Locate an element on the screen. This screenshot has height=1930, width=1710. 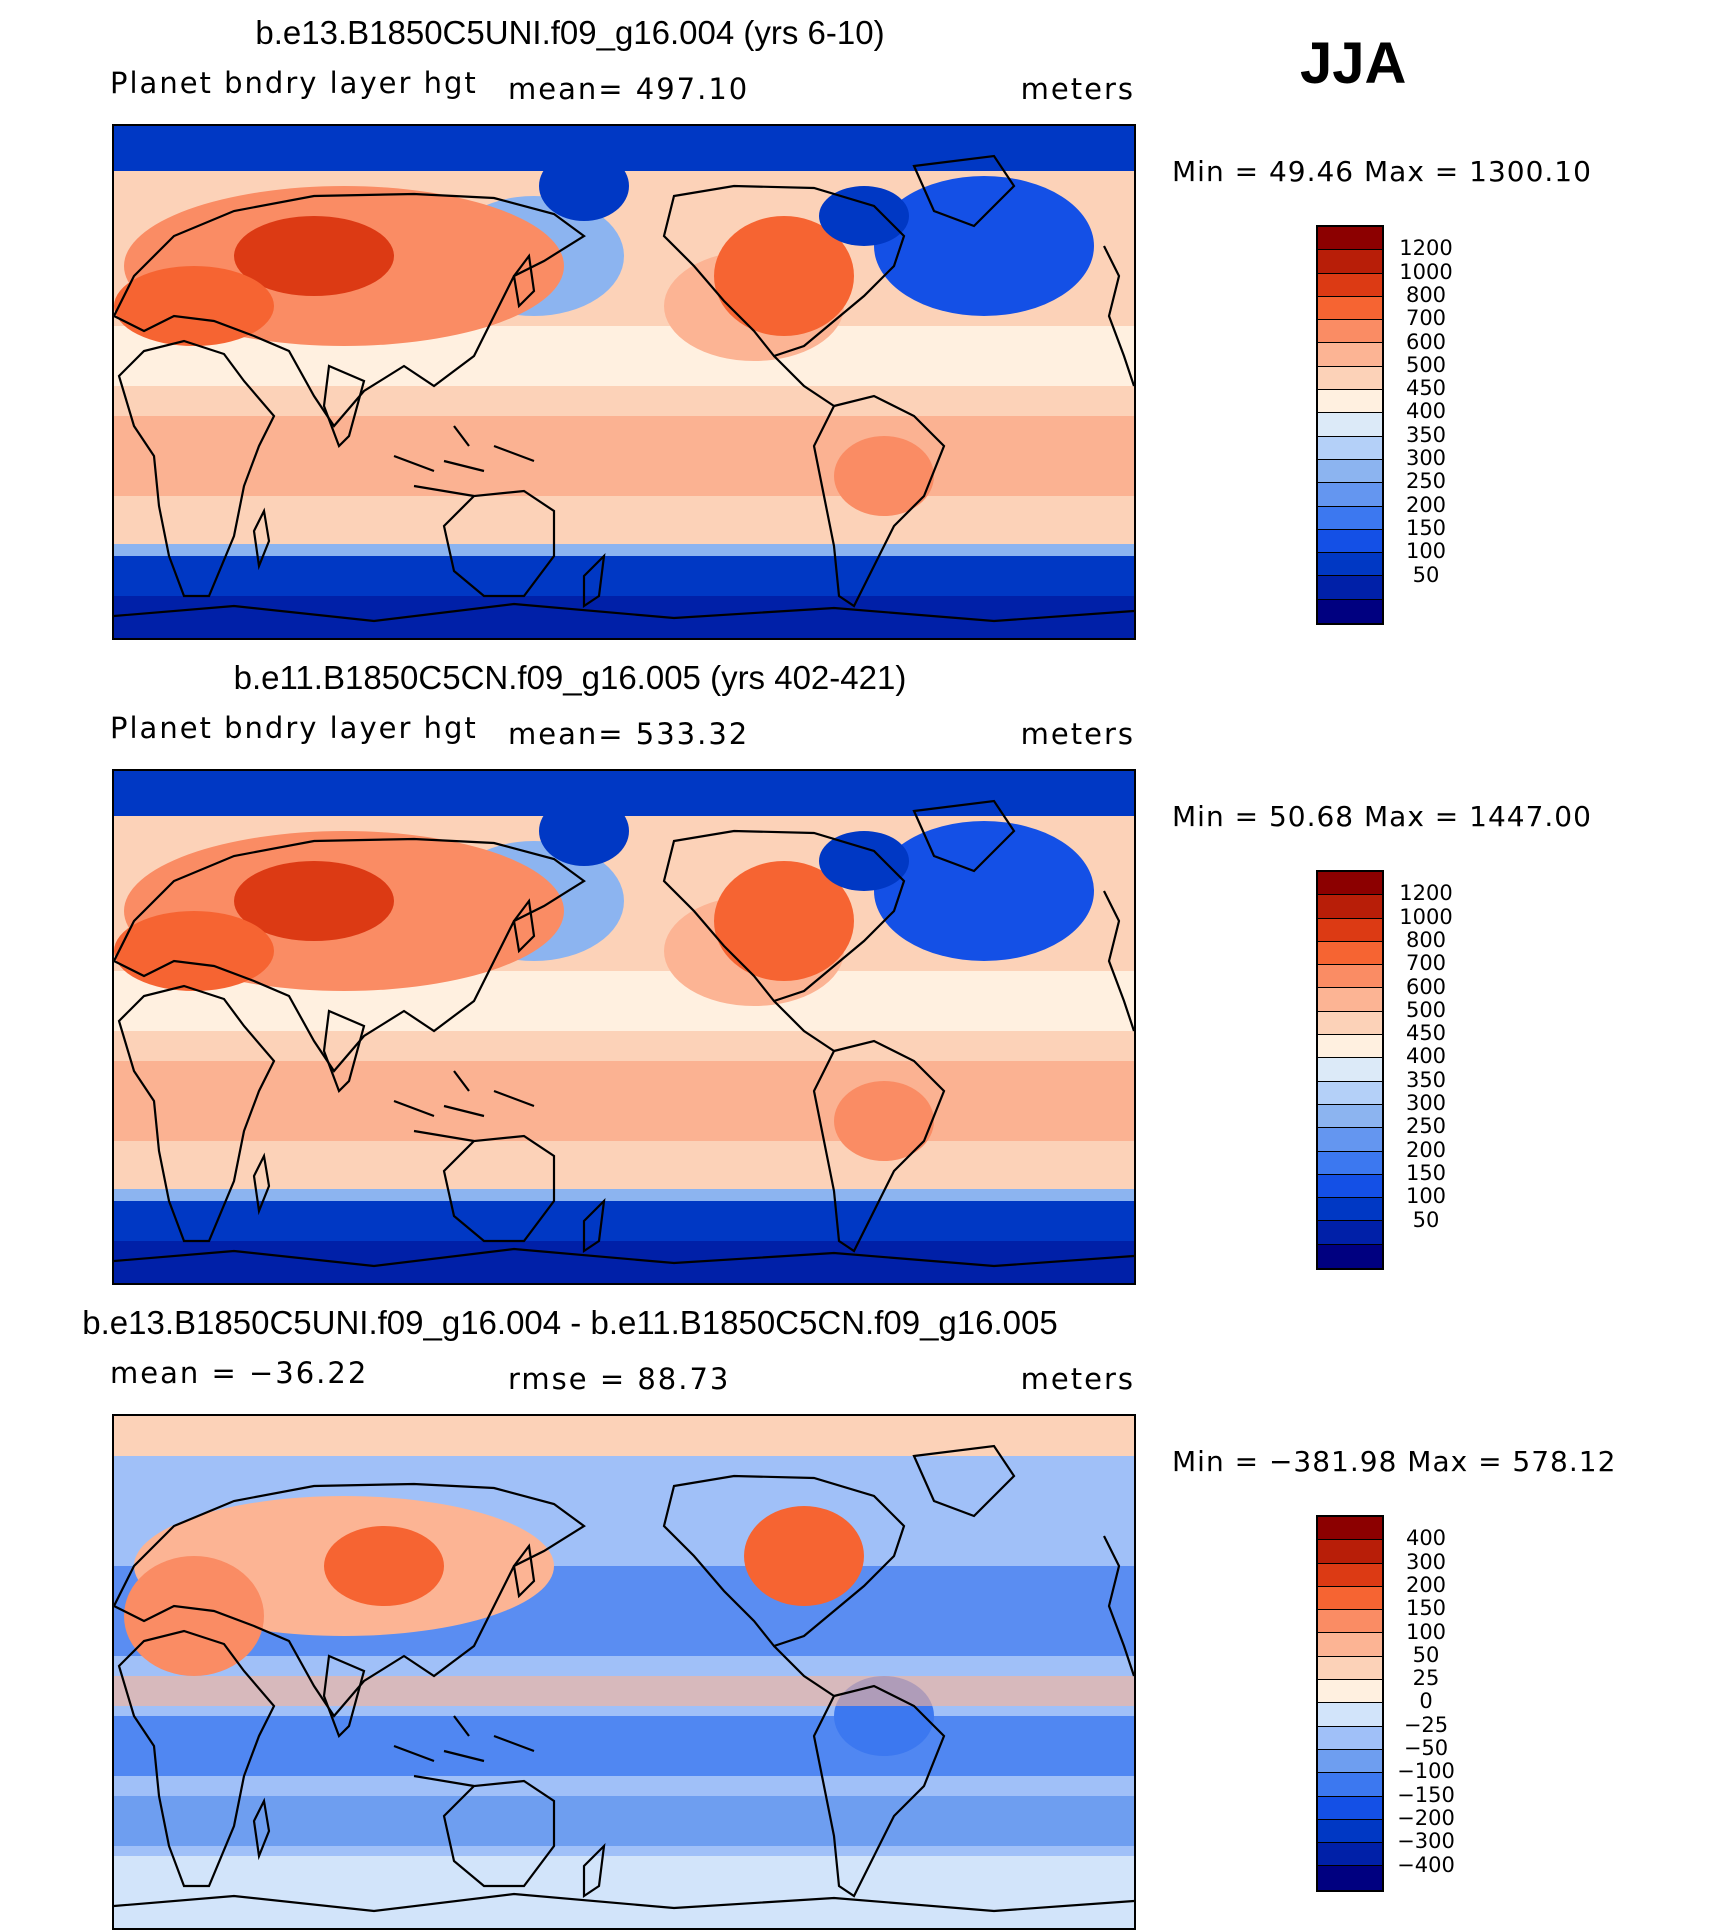
colorbar-tick-label: 0 is located at coordinates (1426, 1701).